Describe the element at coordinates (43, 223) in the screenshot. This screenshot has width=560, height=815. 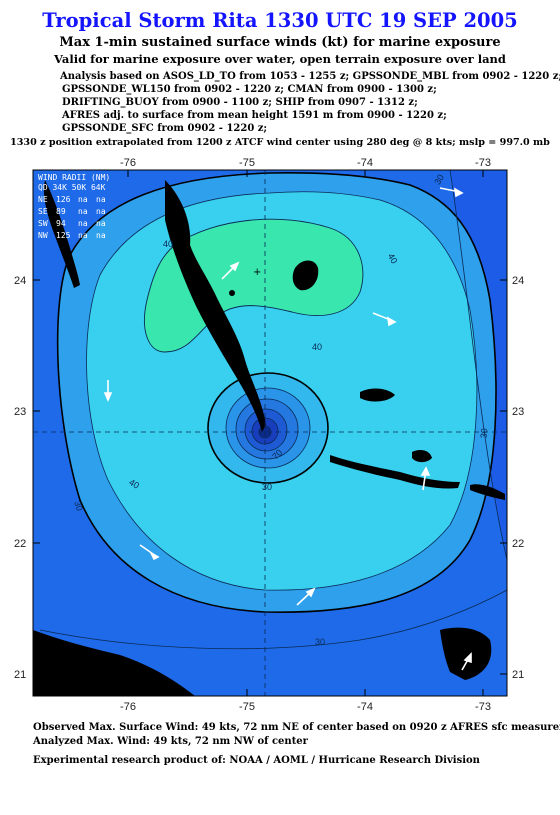
I see `radii-quadrant: SW` at that location.